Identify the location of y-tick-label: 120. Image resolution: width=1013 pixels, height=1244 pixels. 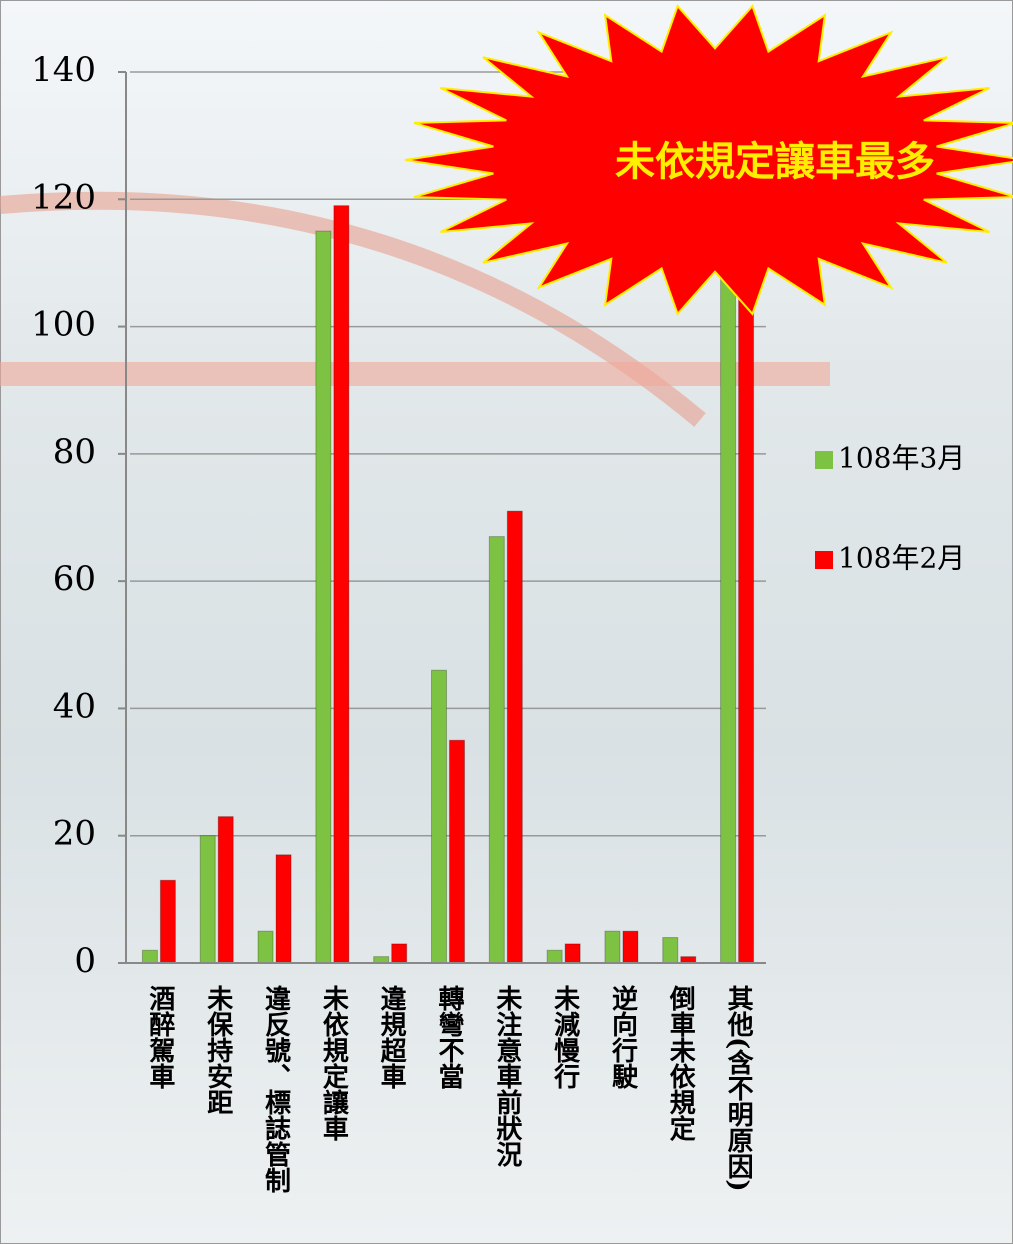
(63, 197).